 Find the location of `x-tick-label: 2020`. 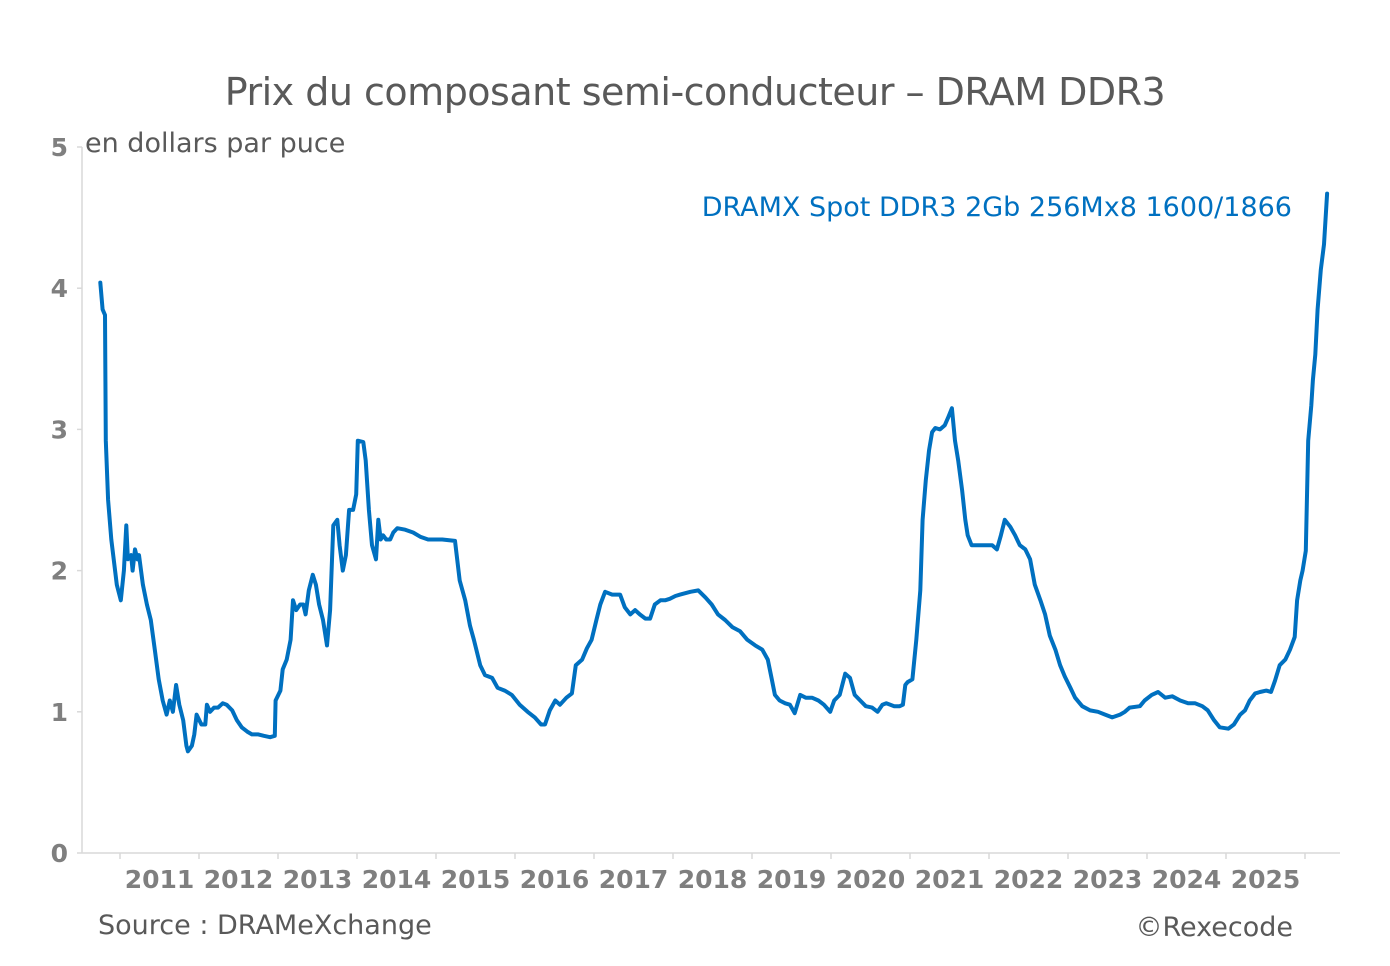

x-tick-label: 2020 is located at coordinates (871, 879).